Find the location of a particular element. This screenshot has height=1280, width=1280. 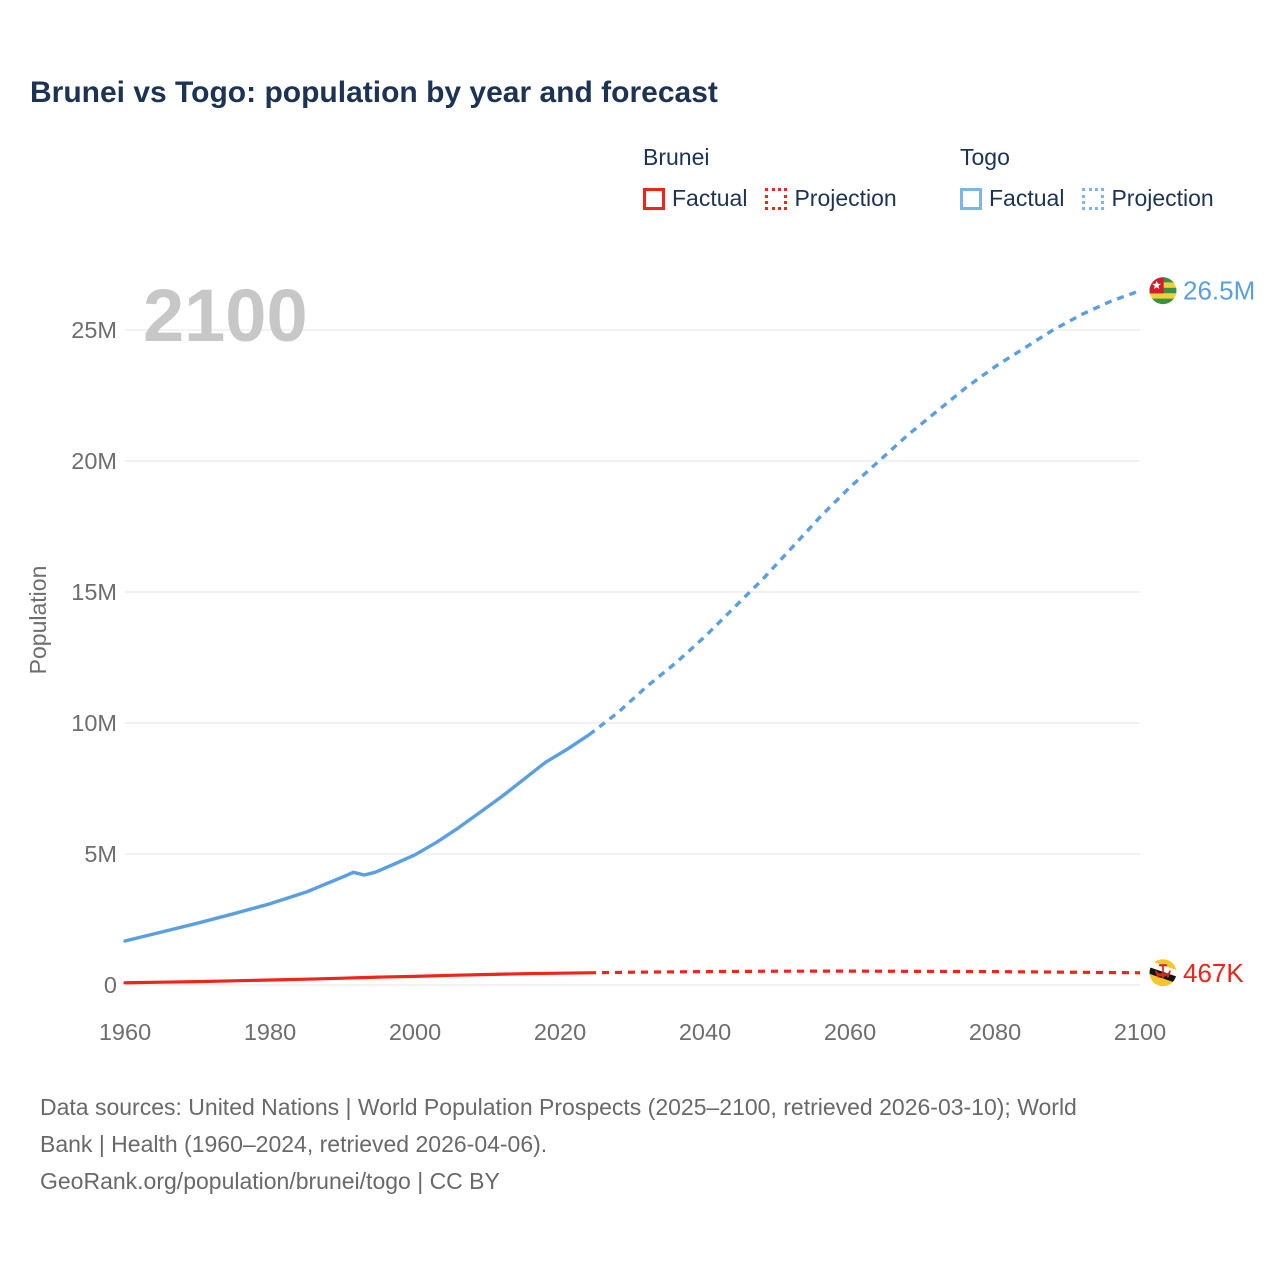

brunei-flag-icon is located at coordinates (1163, 973).